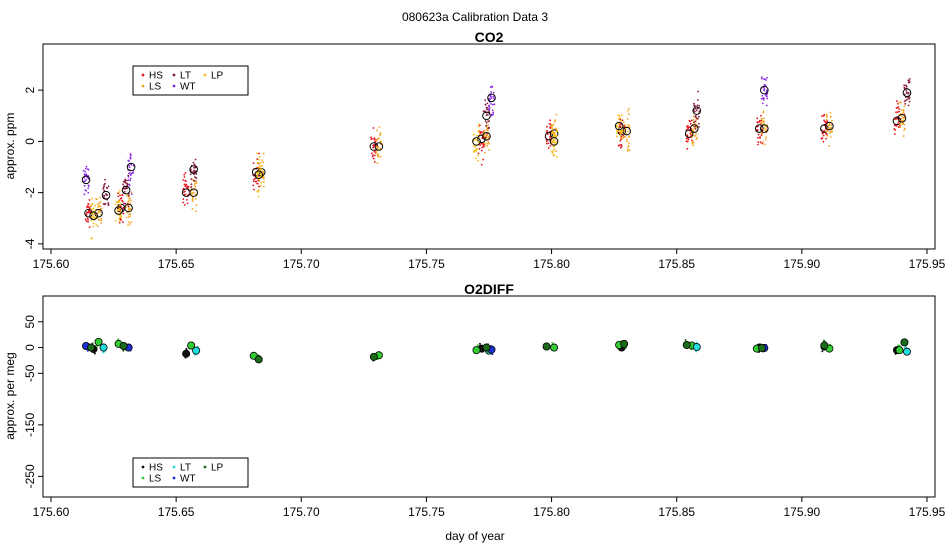 Image resolution: width=950 pixels, height=550 pixels. I want to click on x-tick-label: 175.85, so click(676, 264).